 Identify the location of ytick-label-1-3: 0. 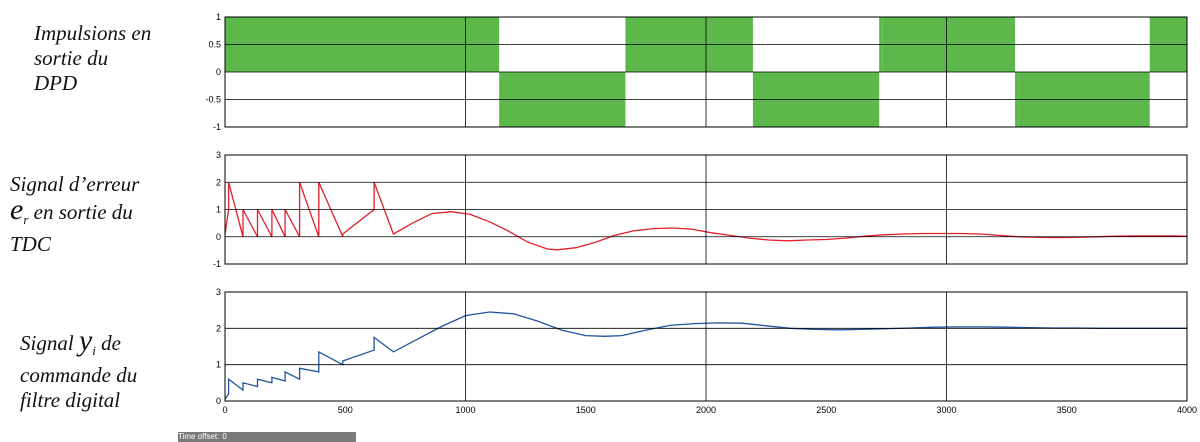
(218, 237).